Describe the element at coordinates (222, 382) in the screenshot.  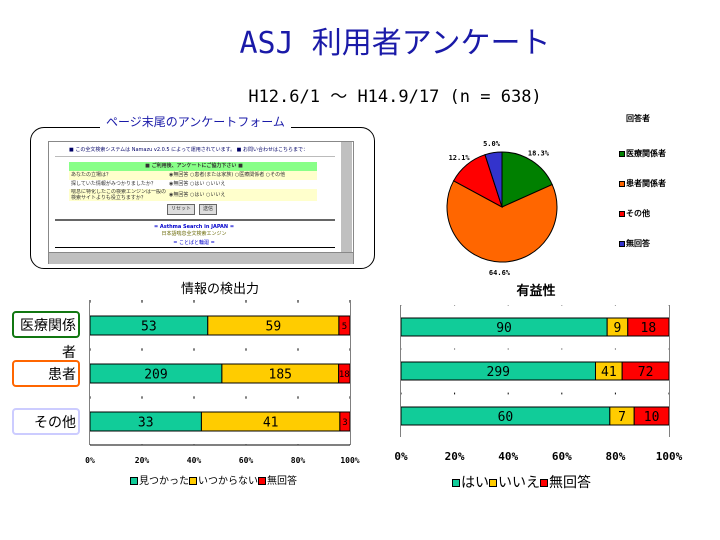
I see `detection-bar-chart: 0% 20% 40% 60% 80% 100% 53 59 5 209 185 18 33 41 3` at that location.